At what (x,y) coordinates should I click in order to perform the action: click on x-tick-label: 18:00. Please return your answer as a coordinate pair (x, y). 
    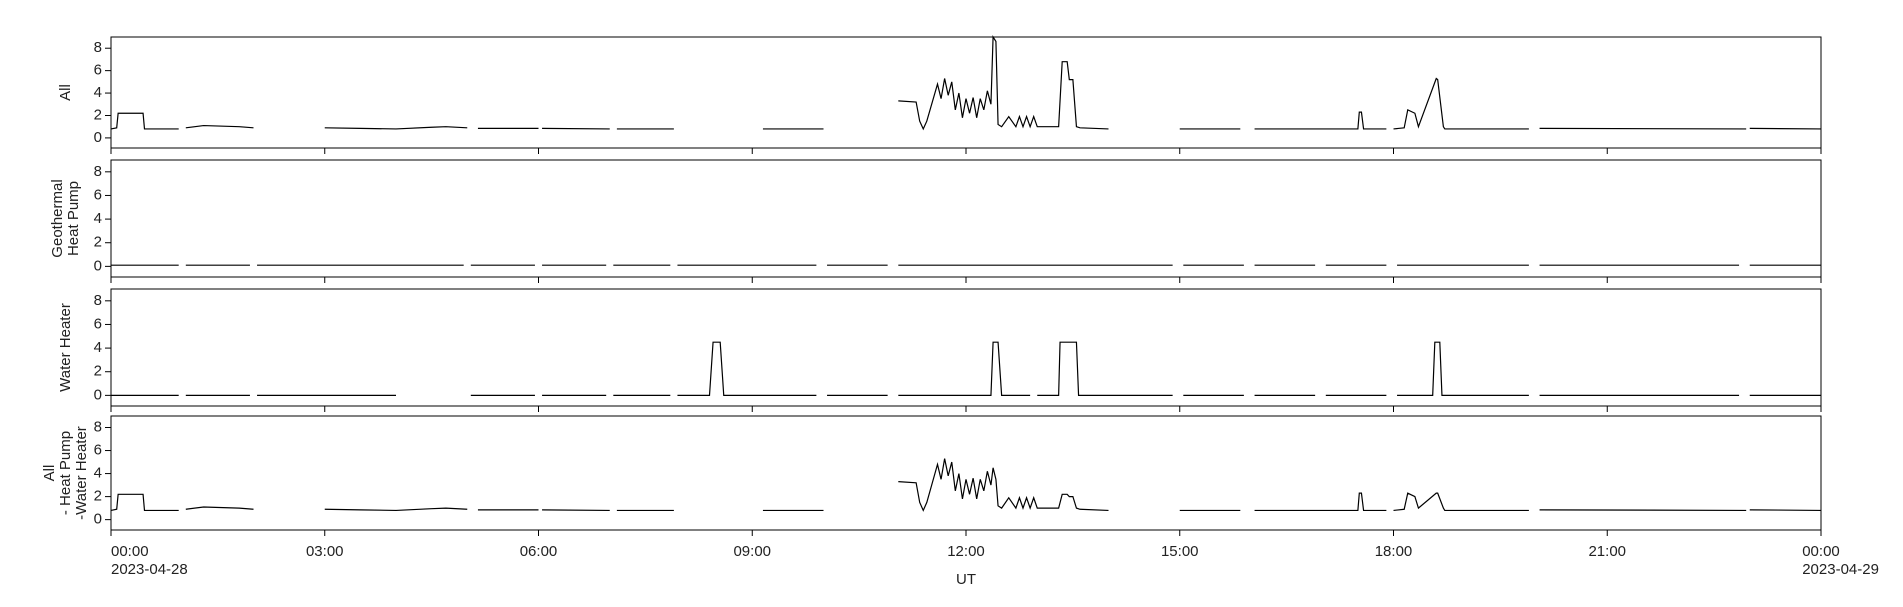
    Looking at the image, I should click on (1394, 551).